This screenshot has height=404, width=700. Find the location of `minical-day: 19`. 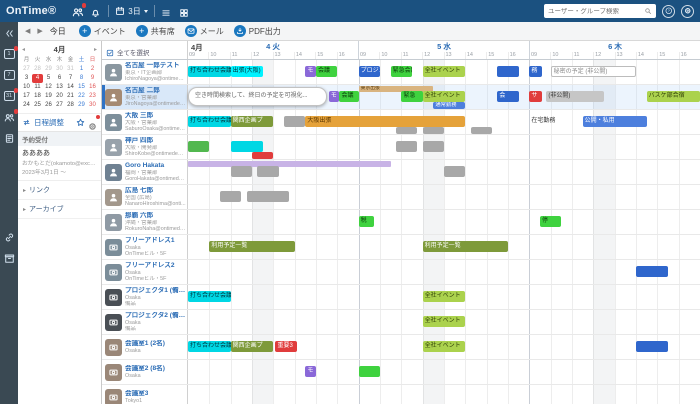

minical-day: 19 is located at coordinates (48, 96).